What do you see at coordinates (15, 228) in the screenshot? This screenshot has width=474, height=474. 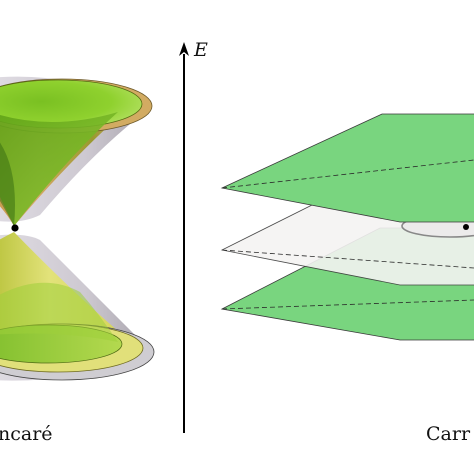 I see `apex-point` at bounding box center [15, 228].